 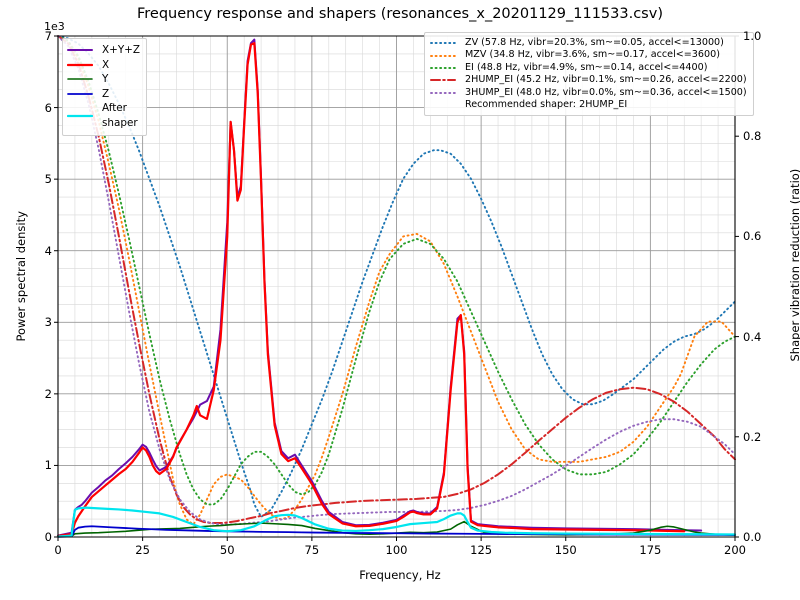 I want to click on psd-legend-table: X+Y+Z X Y Z After shaper, so click(x=103, y=87).